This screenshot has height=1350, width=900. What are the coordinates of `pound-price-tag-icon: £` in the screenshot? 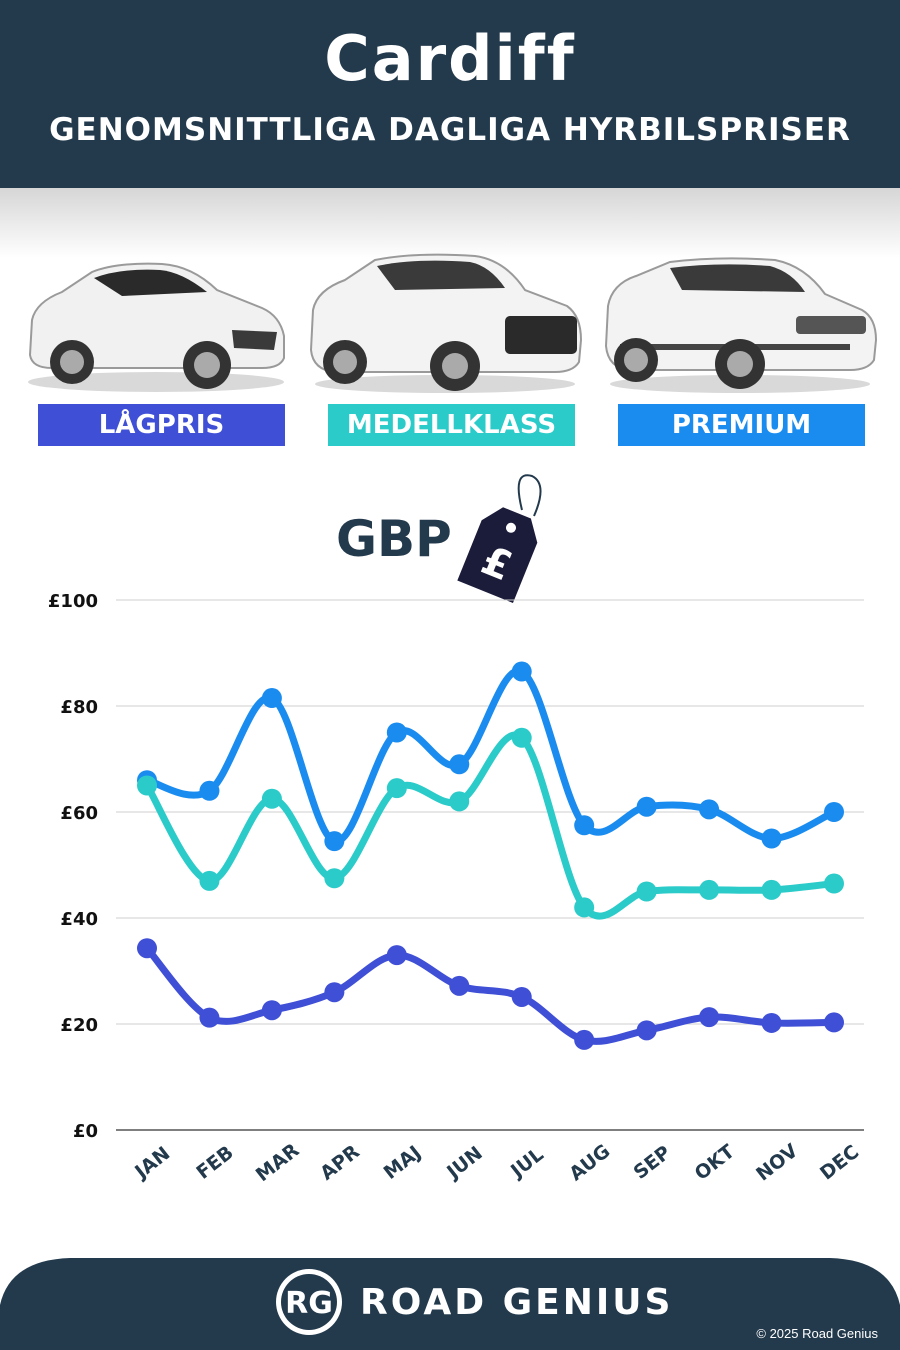 It's located at (499, 538).